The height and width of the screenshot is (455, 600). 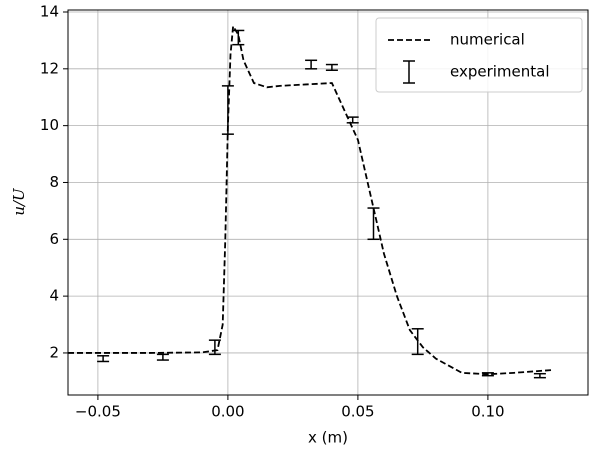 What do you see at coordinates (54, 296) in the screenshot?
I see `y-tick-label: 4` at bounding box center [54, 296].